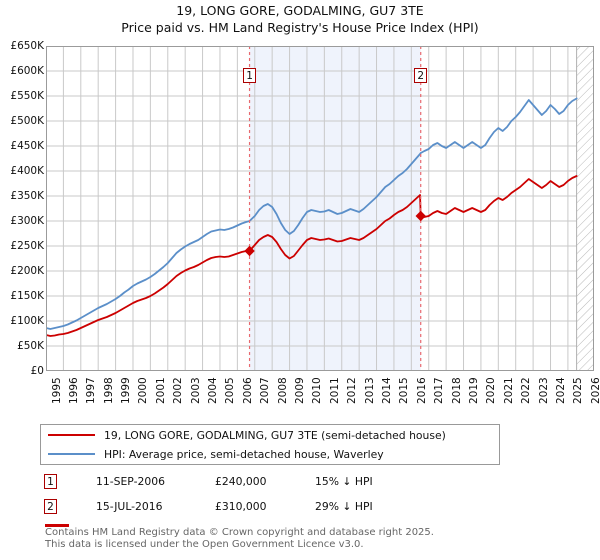 This screenshot has height=560, width=600. What do you see at coordinates (91, 390) in the screenshot?
I see `x-axis-tick-label: 1997` at bounding box center [91, 390].